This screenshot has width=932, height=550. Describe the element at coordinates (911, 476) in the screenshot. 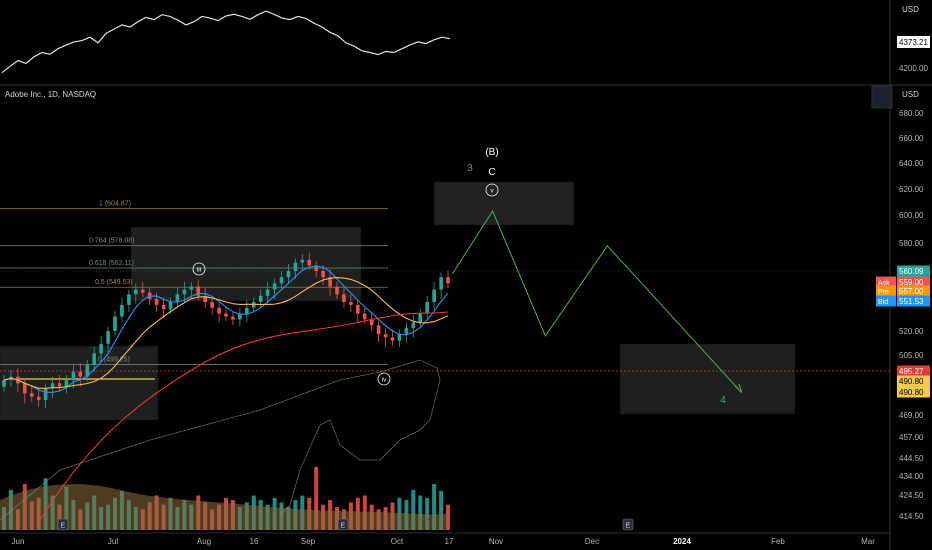

I see `y-tick-label: 434.00` at that location.